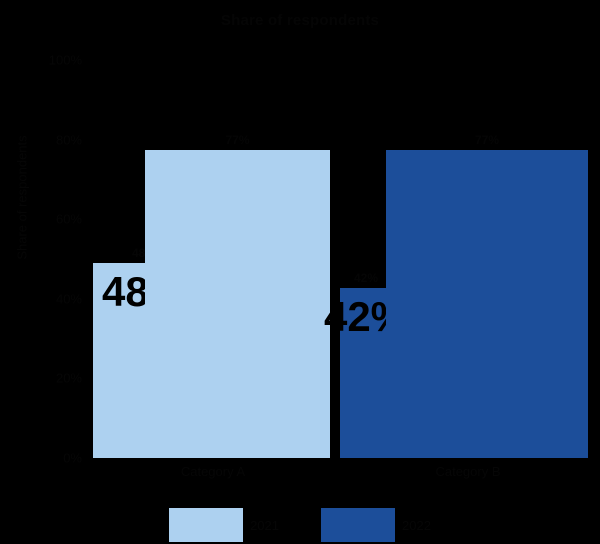 The height and width of the screenshot is (544, 600). I want to click on y-tick-label: 80%, so click(68, 140).